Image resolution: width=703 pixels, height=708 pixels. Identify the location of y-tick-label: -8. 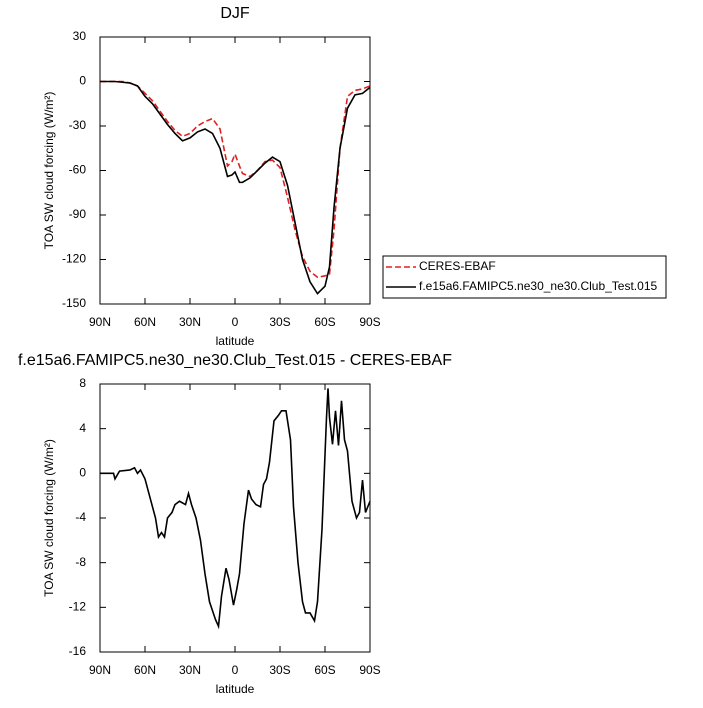
(80, 562).